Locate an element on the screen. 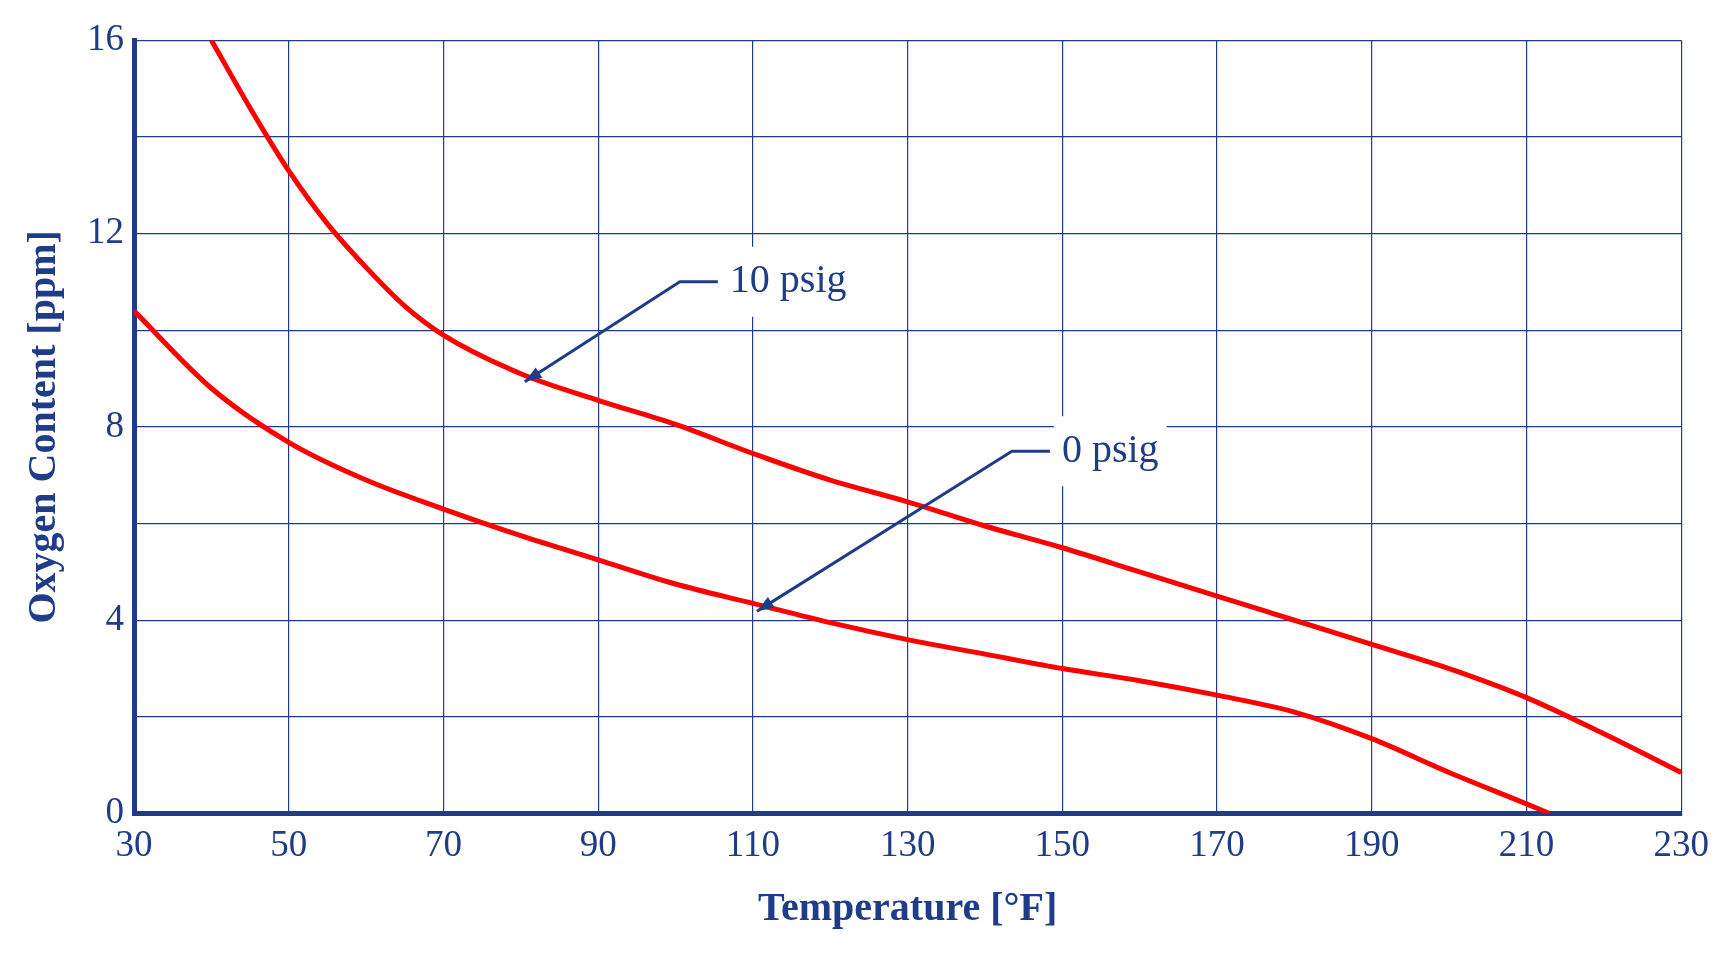 The width and height of the screenshot is (1727, 955). x-axis-title: Temperature [°F] is located at coordinates (907, 907).